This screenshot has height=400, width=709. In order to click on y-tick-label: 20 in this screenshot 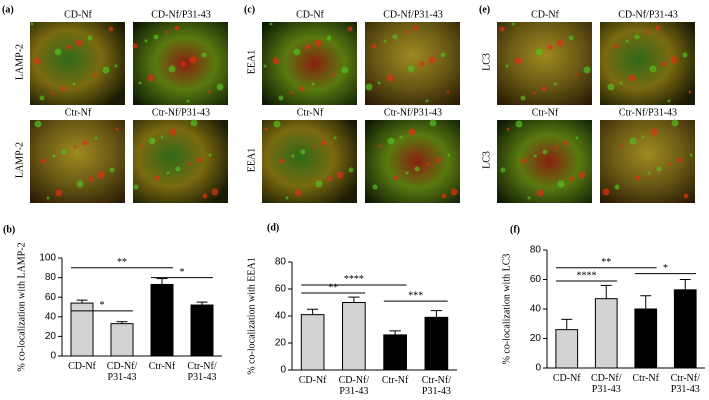, I will do `click(536, 338)`.